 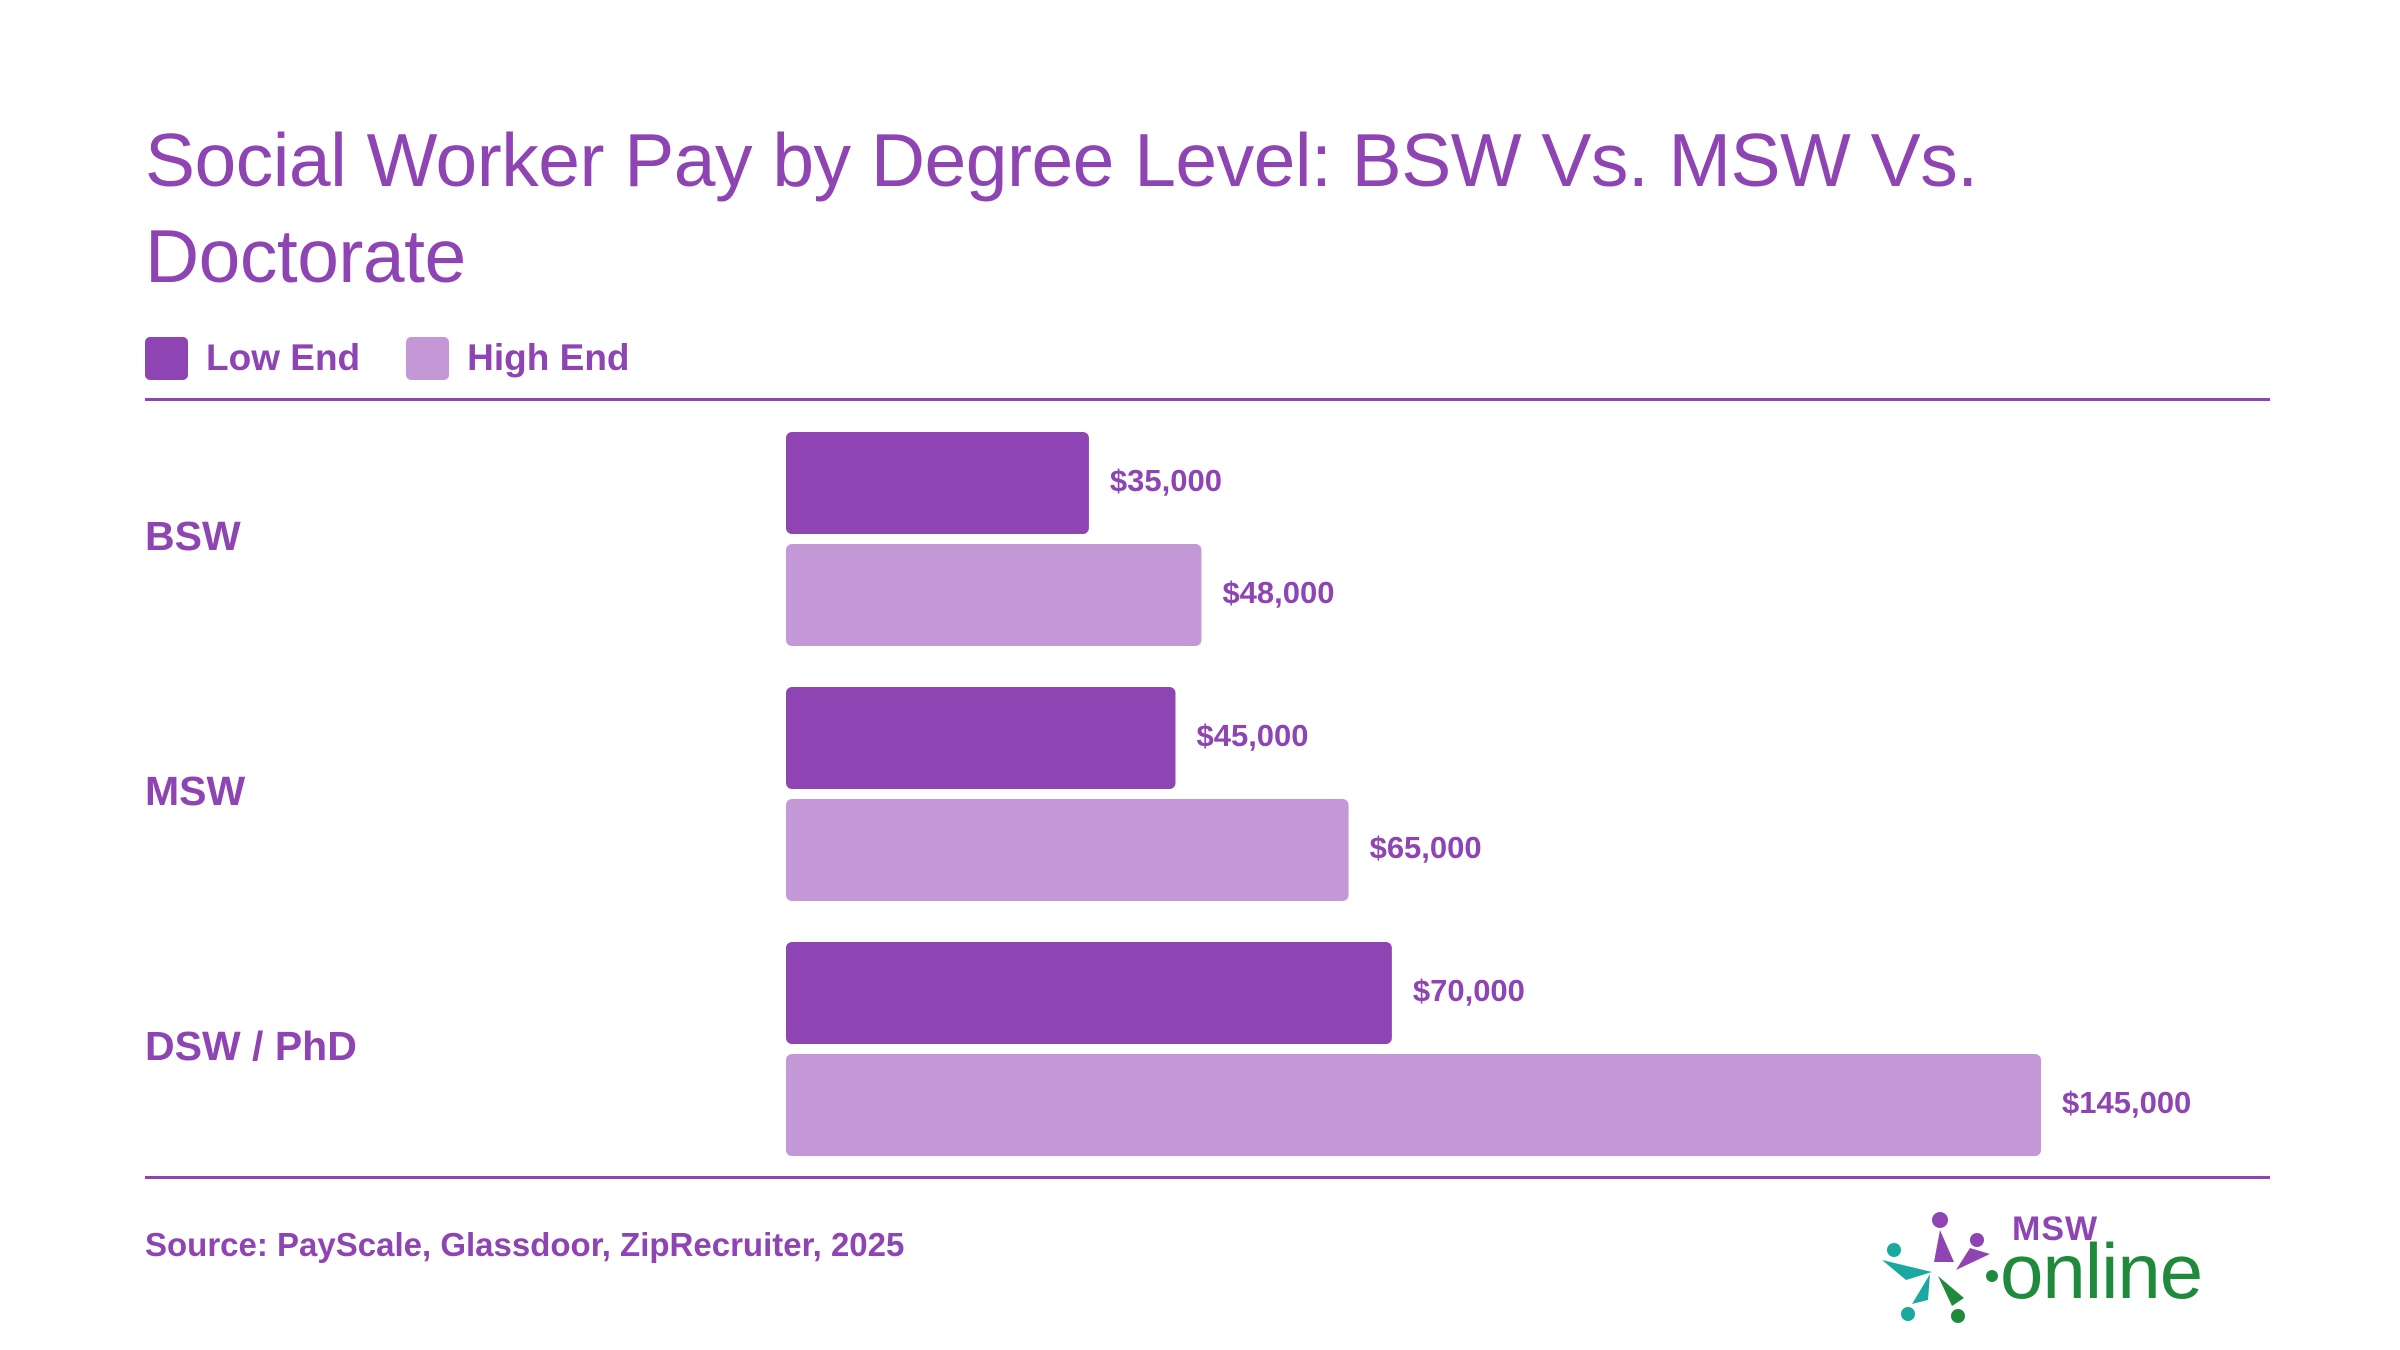 What do you see at coordinates (193, 536) in the screenshot?
I see `category-label-bsw: BSW` at bounding box center [193, 536].